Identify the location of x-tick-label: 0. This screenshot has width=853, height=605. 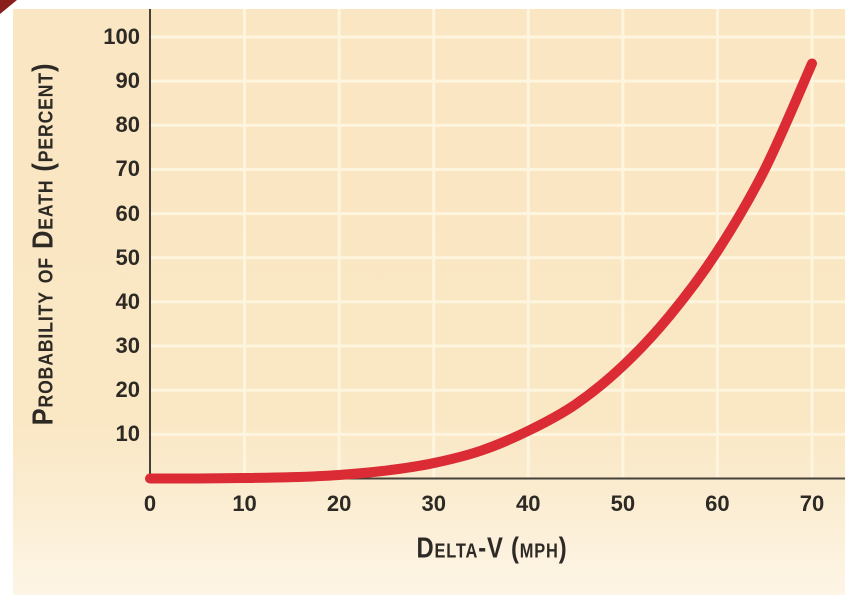
(150, 503).